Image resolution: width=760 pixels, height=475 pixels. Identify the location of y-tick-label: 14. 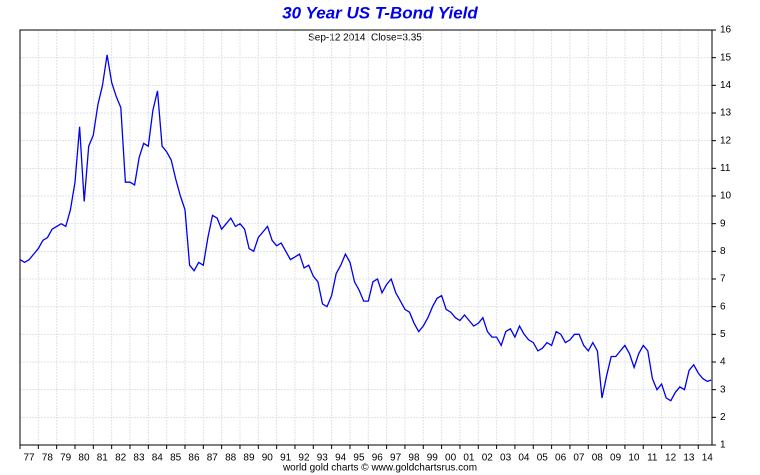
(726, 85).